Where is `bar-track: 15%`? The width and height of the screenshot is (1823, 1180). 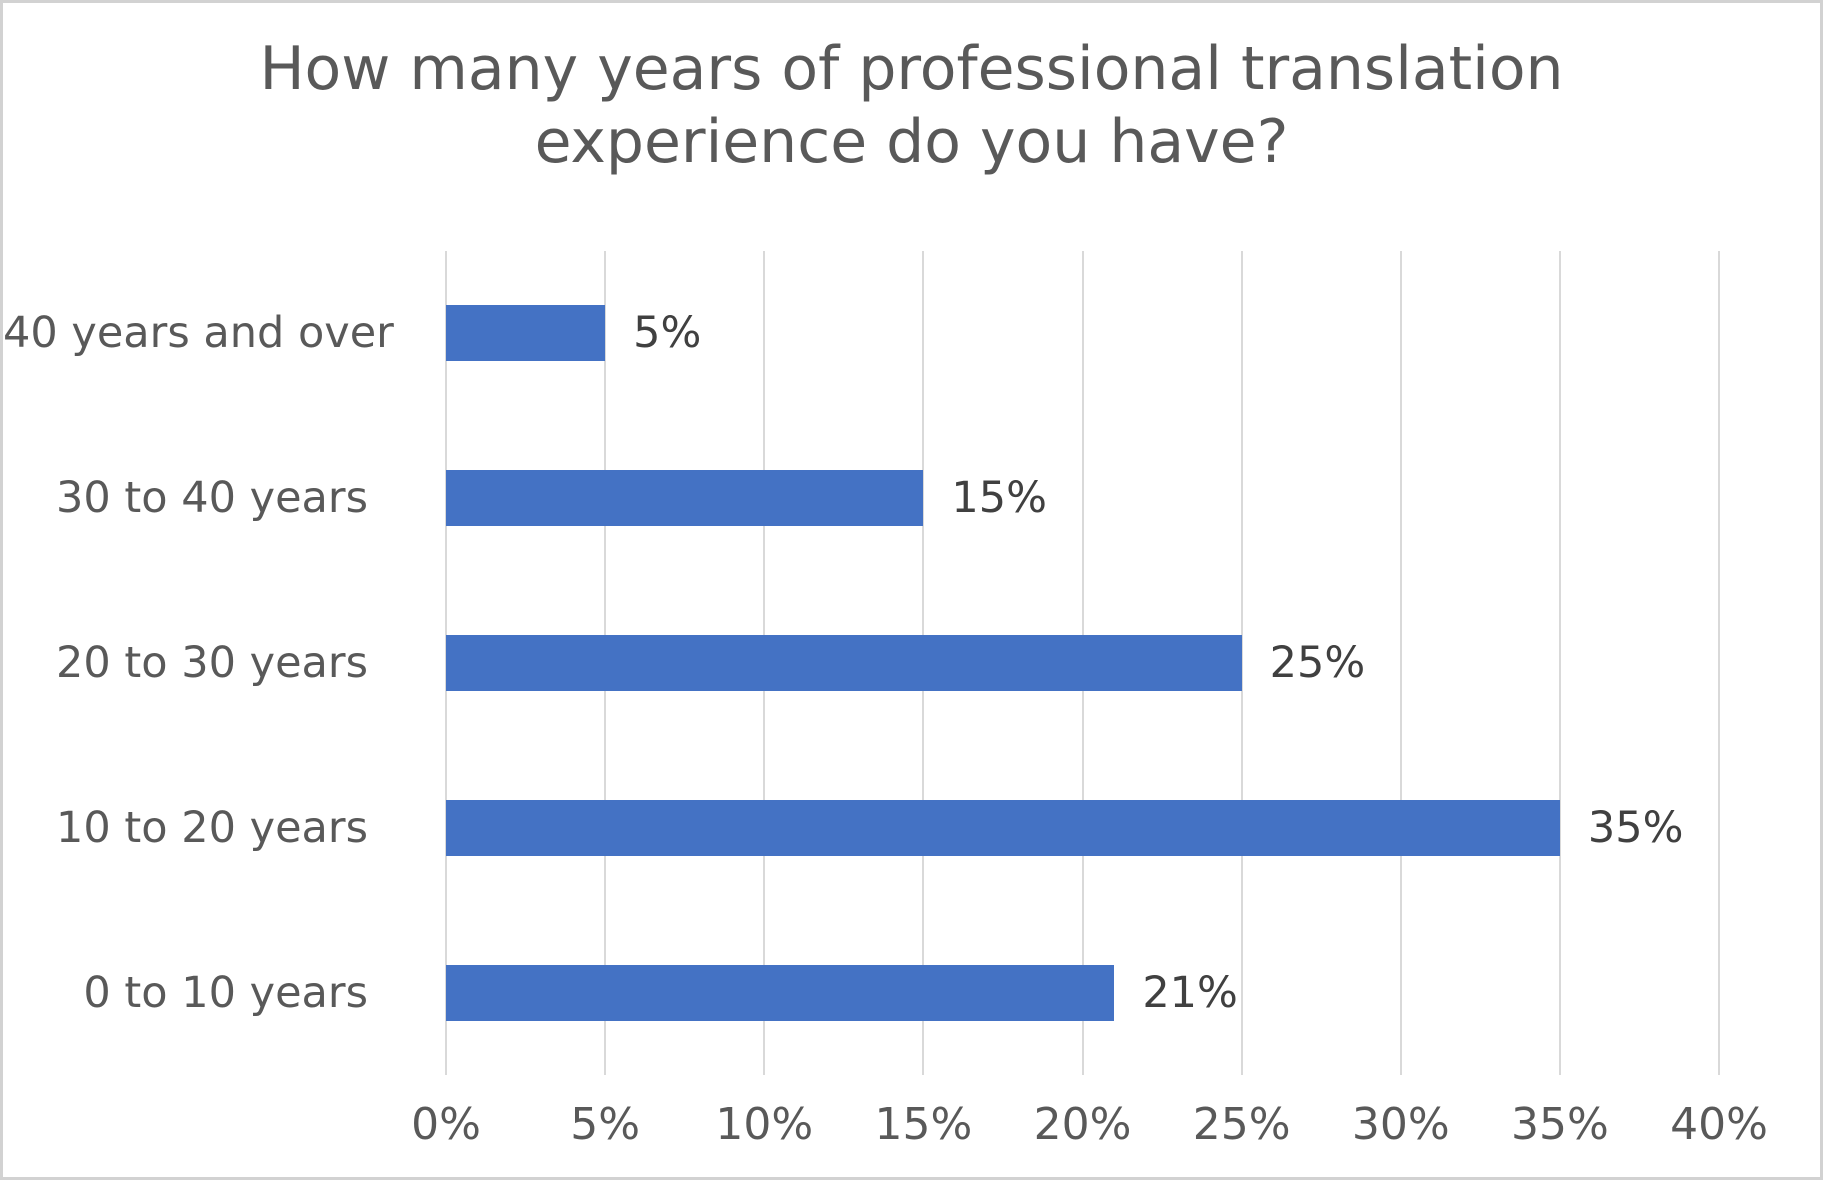
bar-track: 15% is located at coordinates (1082, 498).